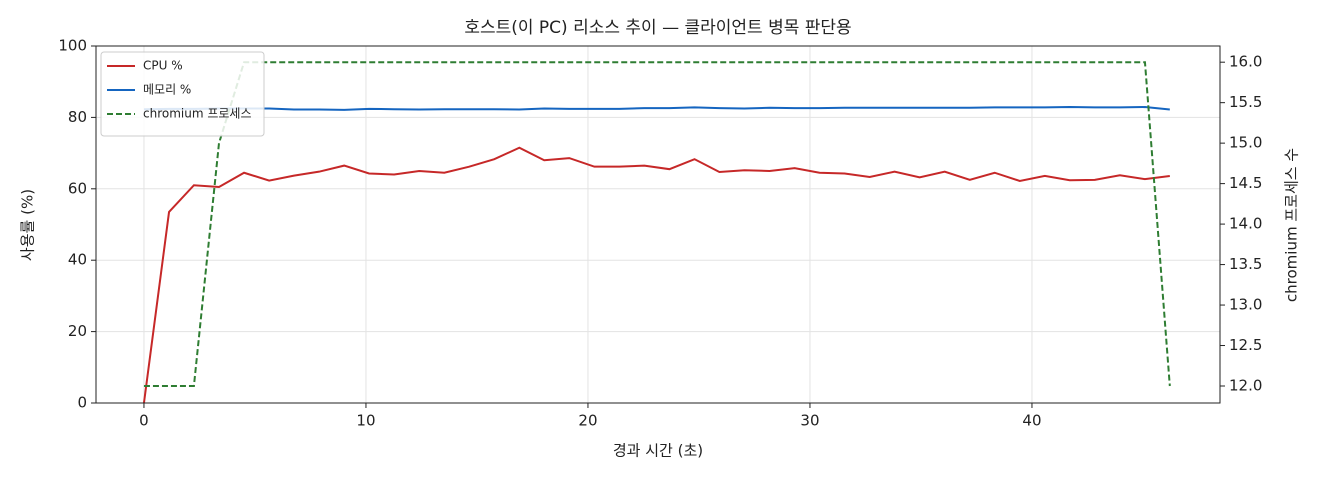 This screenshot has width=1320, height=480. I want to click on x-tick-label: 20, so click(587, 421).